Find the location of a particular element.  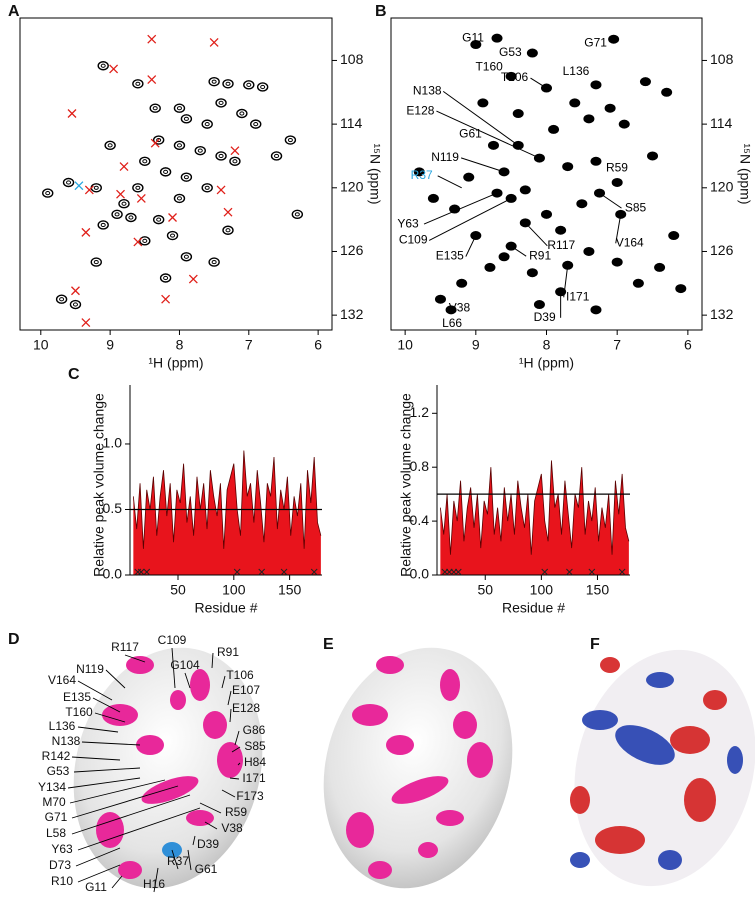

residue-label: E128 is located at coordinates (246, 708).